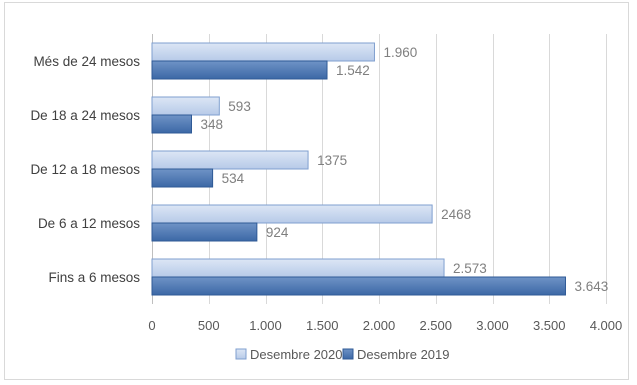 This screenshot has width=637, height=385. What do you see at coordinates (322, 325) in the screenshot?
I see `x-tick-label: 1.500` at bounding box center [322, 325].